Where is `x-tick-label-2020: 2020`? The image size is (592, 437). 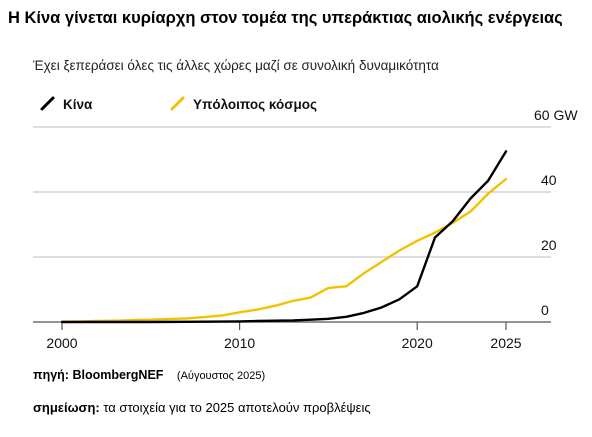
x-tick-label-2020: 2020 is located at coordinates (417, 343).